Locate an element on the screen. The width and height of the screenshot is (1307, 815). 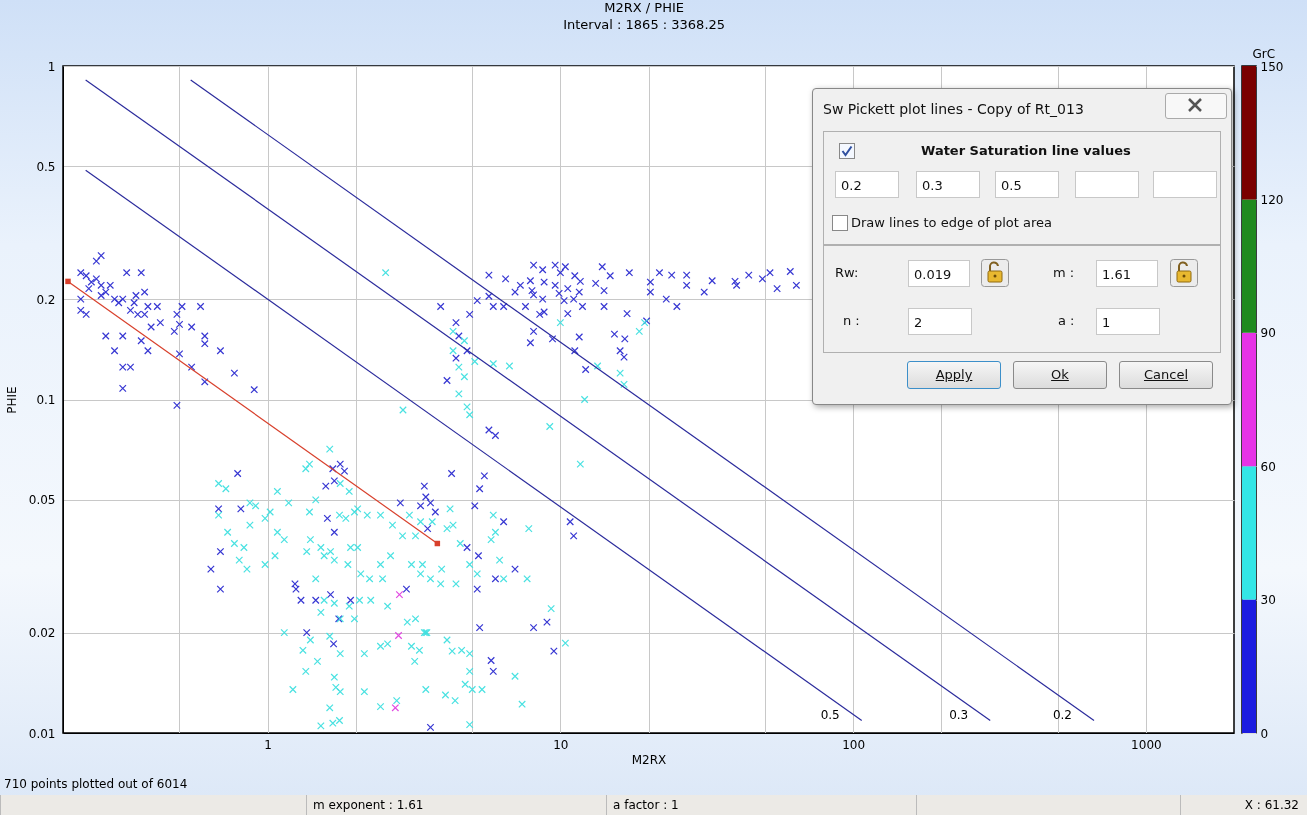
annotation: a : is located at coordinates (1066, 320).